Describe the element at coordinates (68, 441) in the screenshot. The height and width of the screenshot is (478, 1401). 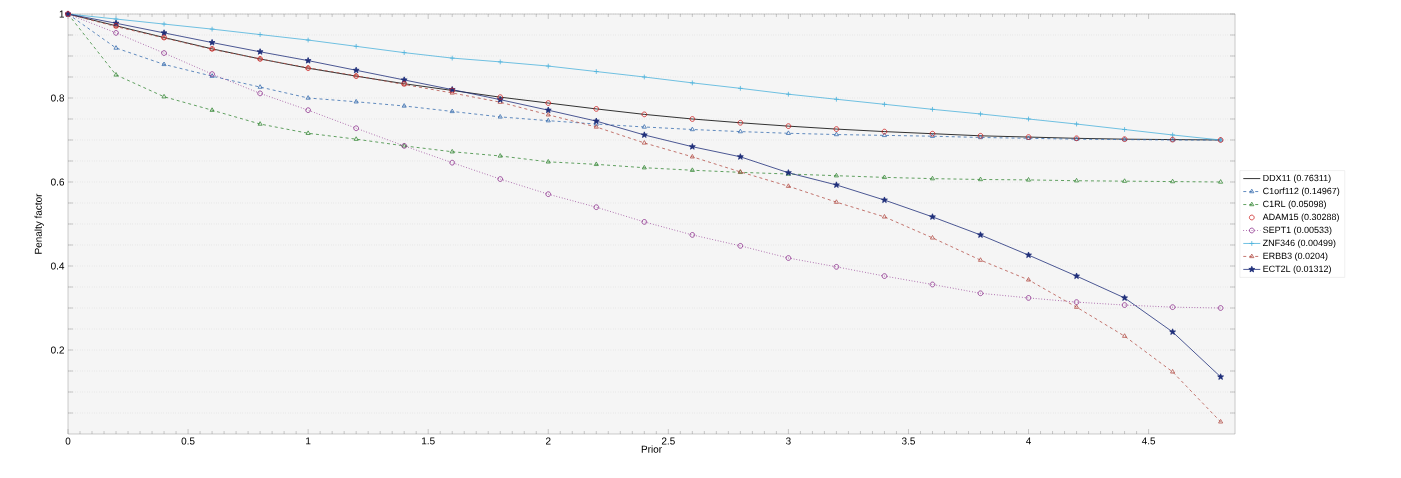
I see `x-tick-label: 0` at that location.